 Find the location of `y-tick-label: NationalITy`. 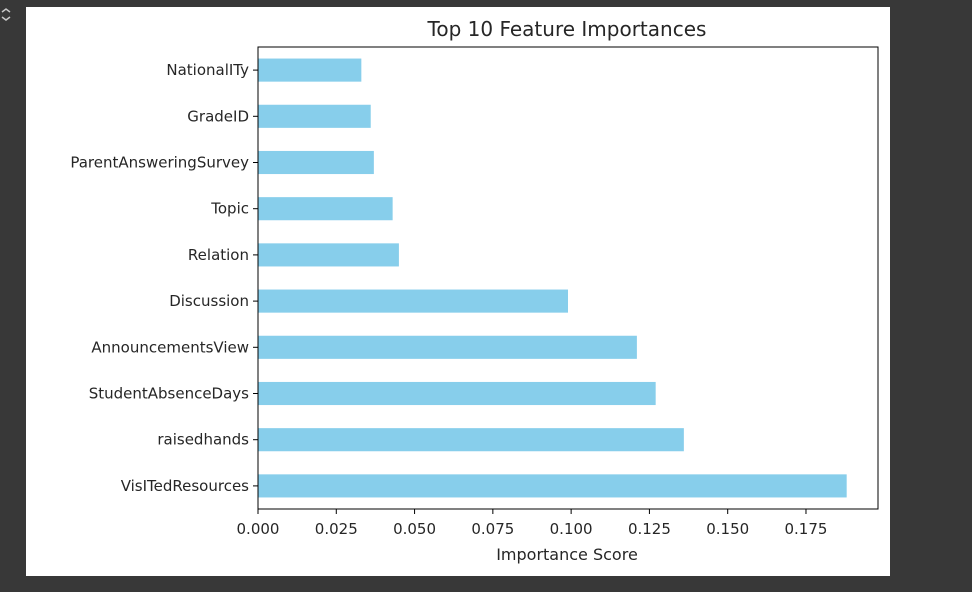

y-tick-label: NationalITy is located at coordinates (207, 70).